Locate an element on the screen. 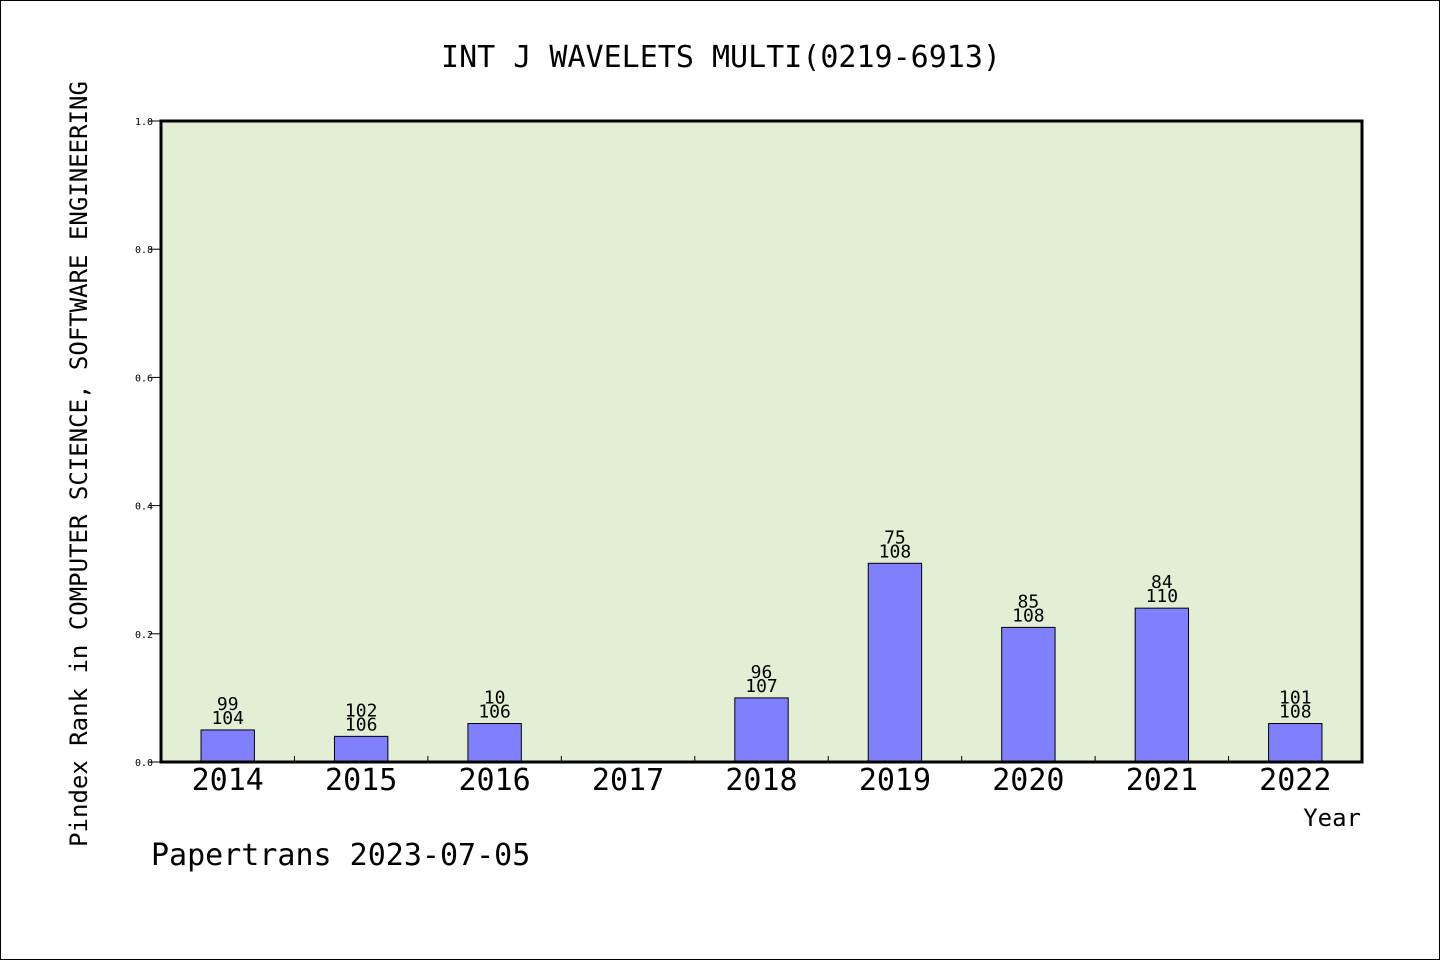 This screenshot has width=1440, height=961. chart-title: INT J WAVELETS MULTI(0219-6913) is located at coordinates (721, 57).